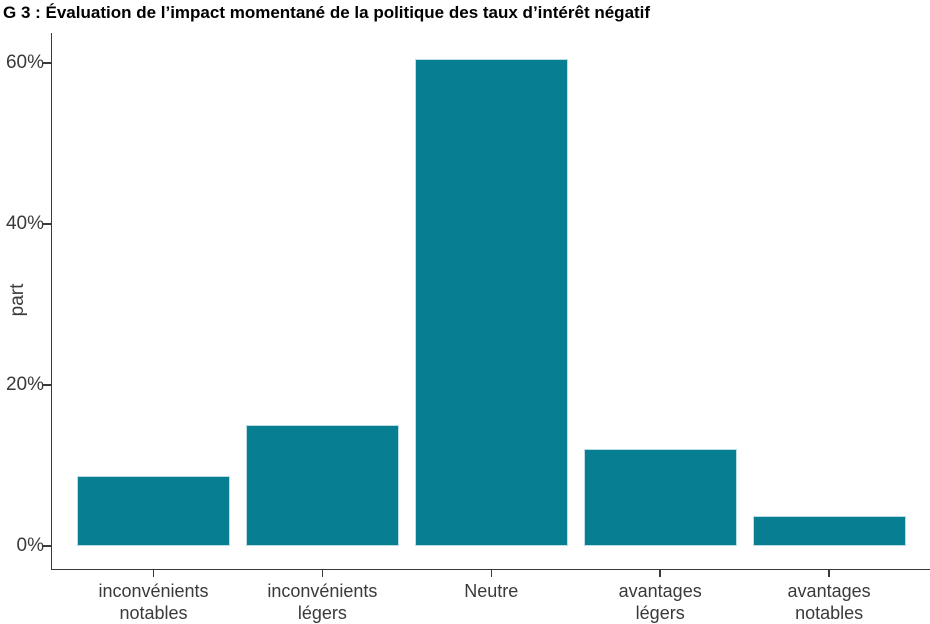 This screenshot has height=624, width=930. I want to click on y-tick-label: 0%, so click(30, 545).